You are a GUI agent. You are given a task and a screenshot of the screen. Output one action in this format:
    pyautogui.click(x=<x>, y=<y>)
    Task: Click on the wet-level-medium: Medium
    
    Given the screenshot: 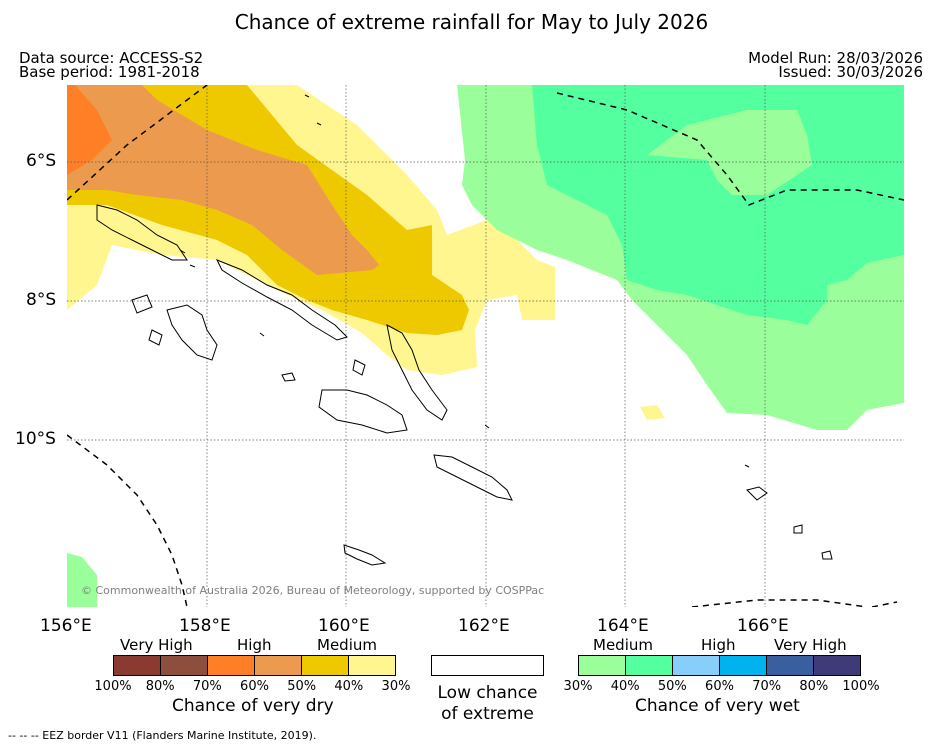 What is the action you would take?
    pyautogui.click(x=623, y=645)
    